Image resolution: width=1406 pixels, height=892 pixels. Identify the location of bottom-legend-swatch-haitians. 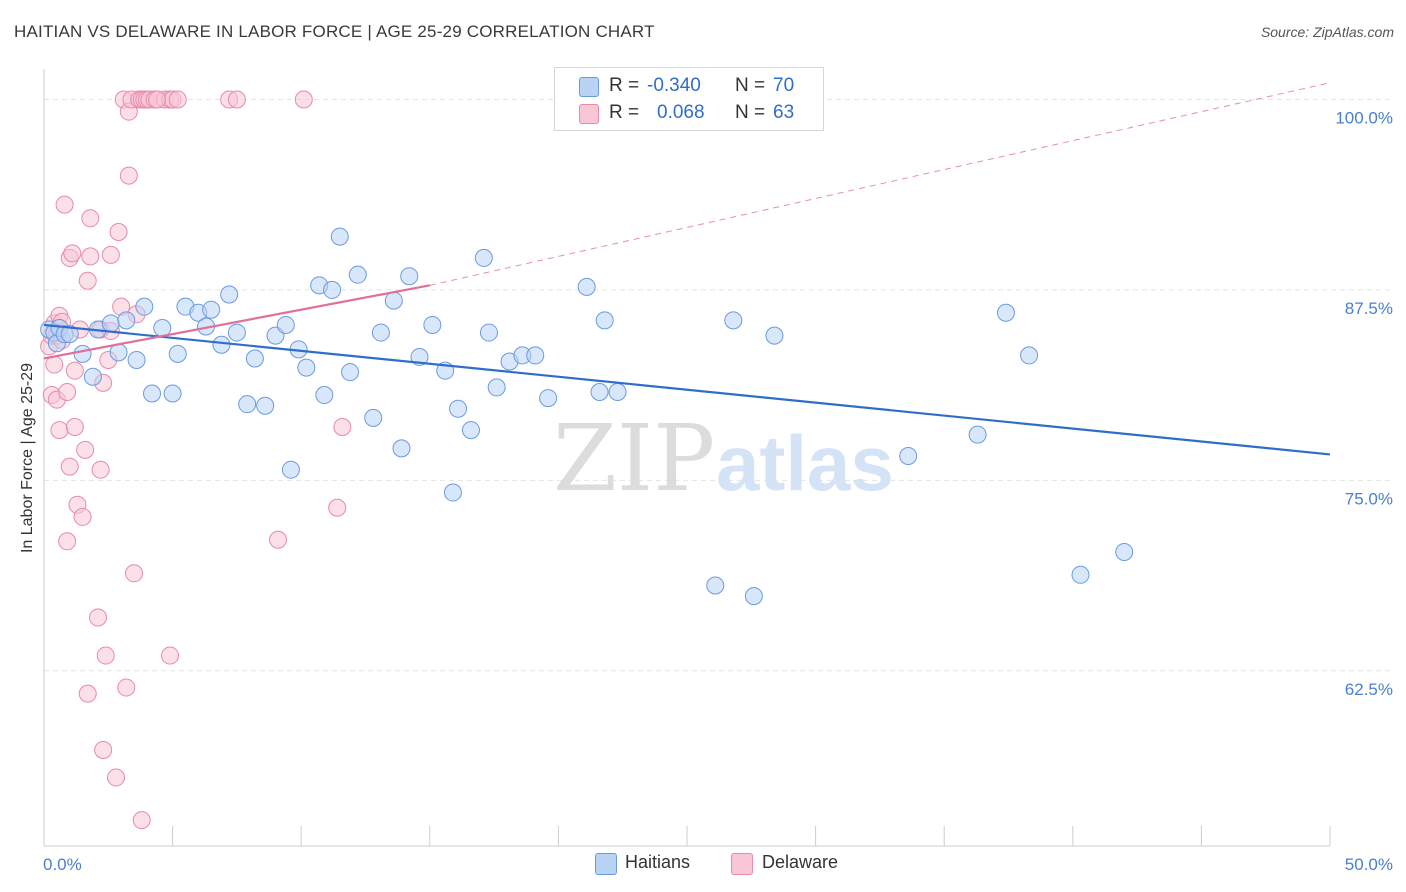
(606, 864).